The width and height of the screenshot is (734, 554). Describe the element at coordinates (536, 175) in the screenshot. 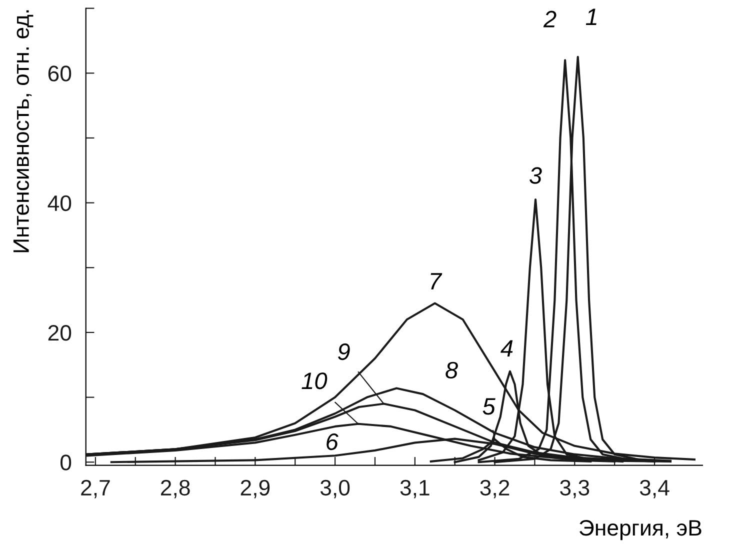

I see `series-label: 3` at that location.